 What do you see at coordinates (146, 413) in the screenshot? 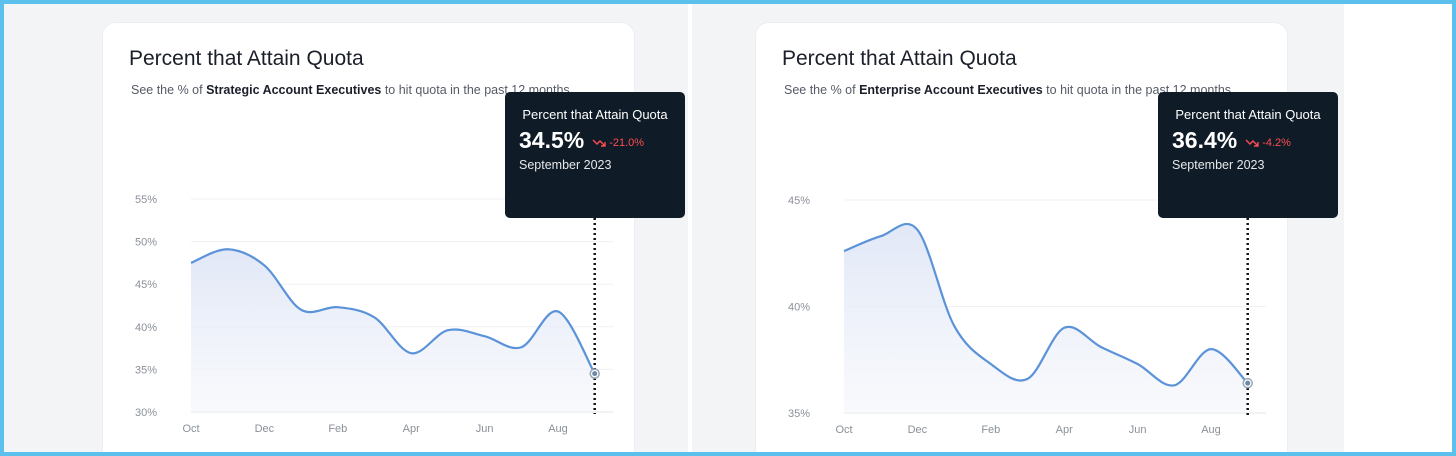
I see `y-tick-label: 30%` at bounding box center [146, 413].